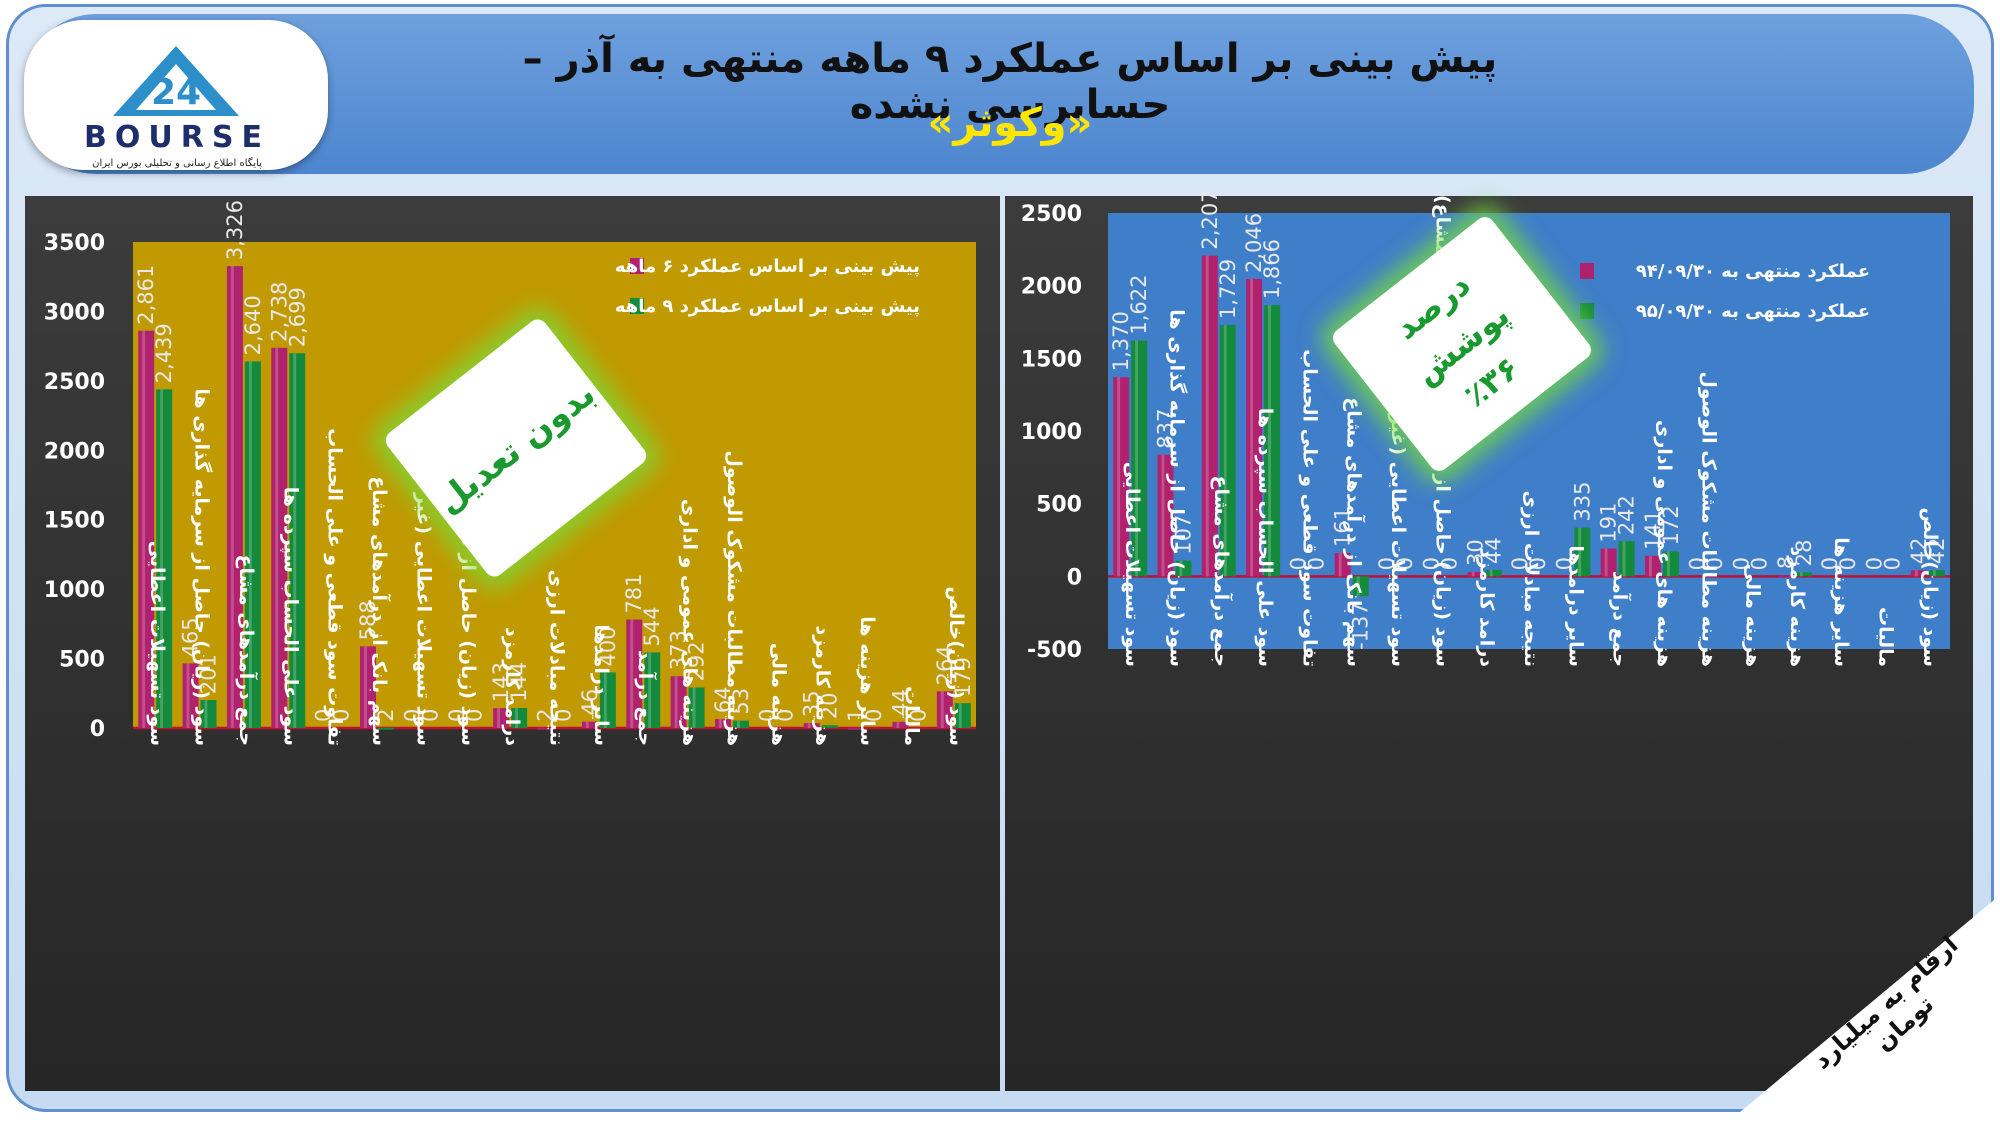 Image resolution: width=2000 pixels, height=1131 pixels. Describe the element at coordinates (1010, 123) in the screenshot. I see `company-name: «وکوثر»` at that location.